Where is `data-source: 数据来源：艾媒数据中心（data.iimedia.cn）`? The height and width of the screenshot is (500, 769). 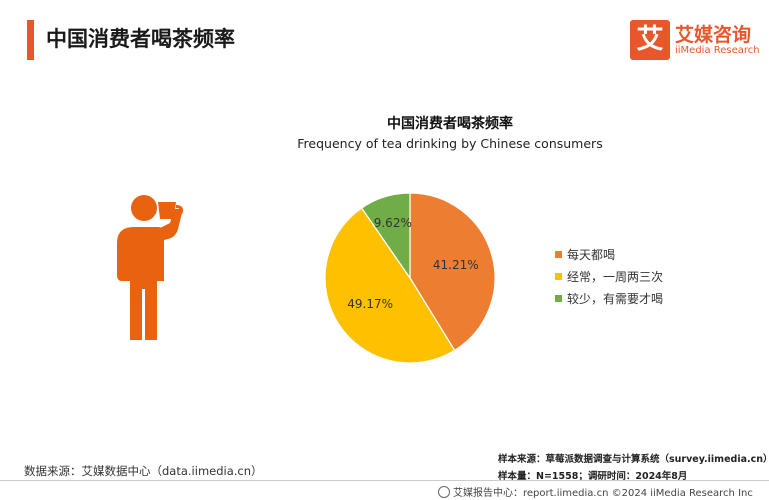
data-source: 数据来源：艾媒数据中心（data.iimedia.cn） is located at coordinates (143, 471).